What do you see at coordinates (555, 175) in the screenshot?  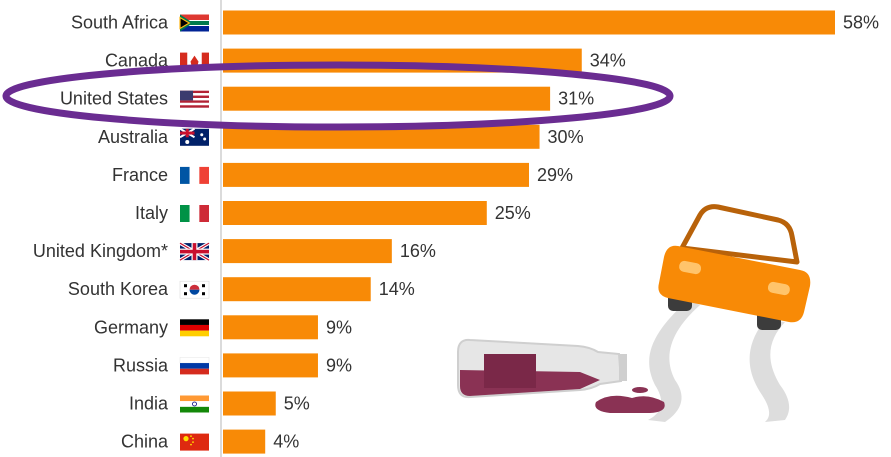 I see `value-label: 29%` at bounding box center [555, 175].